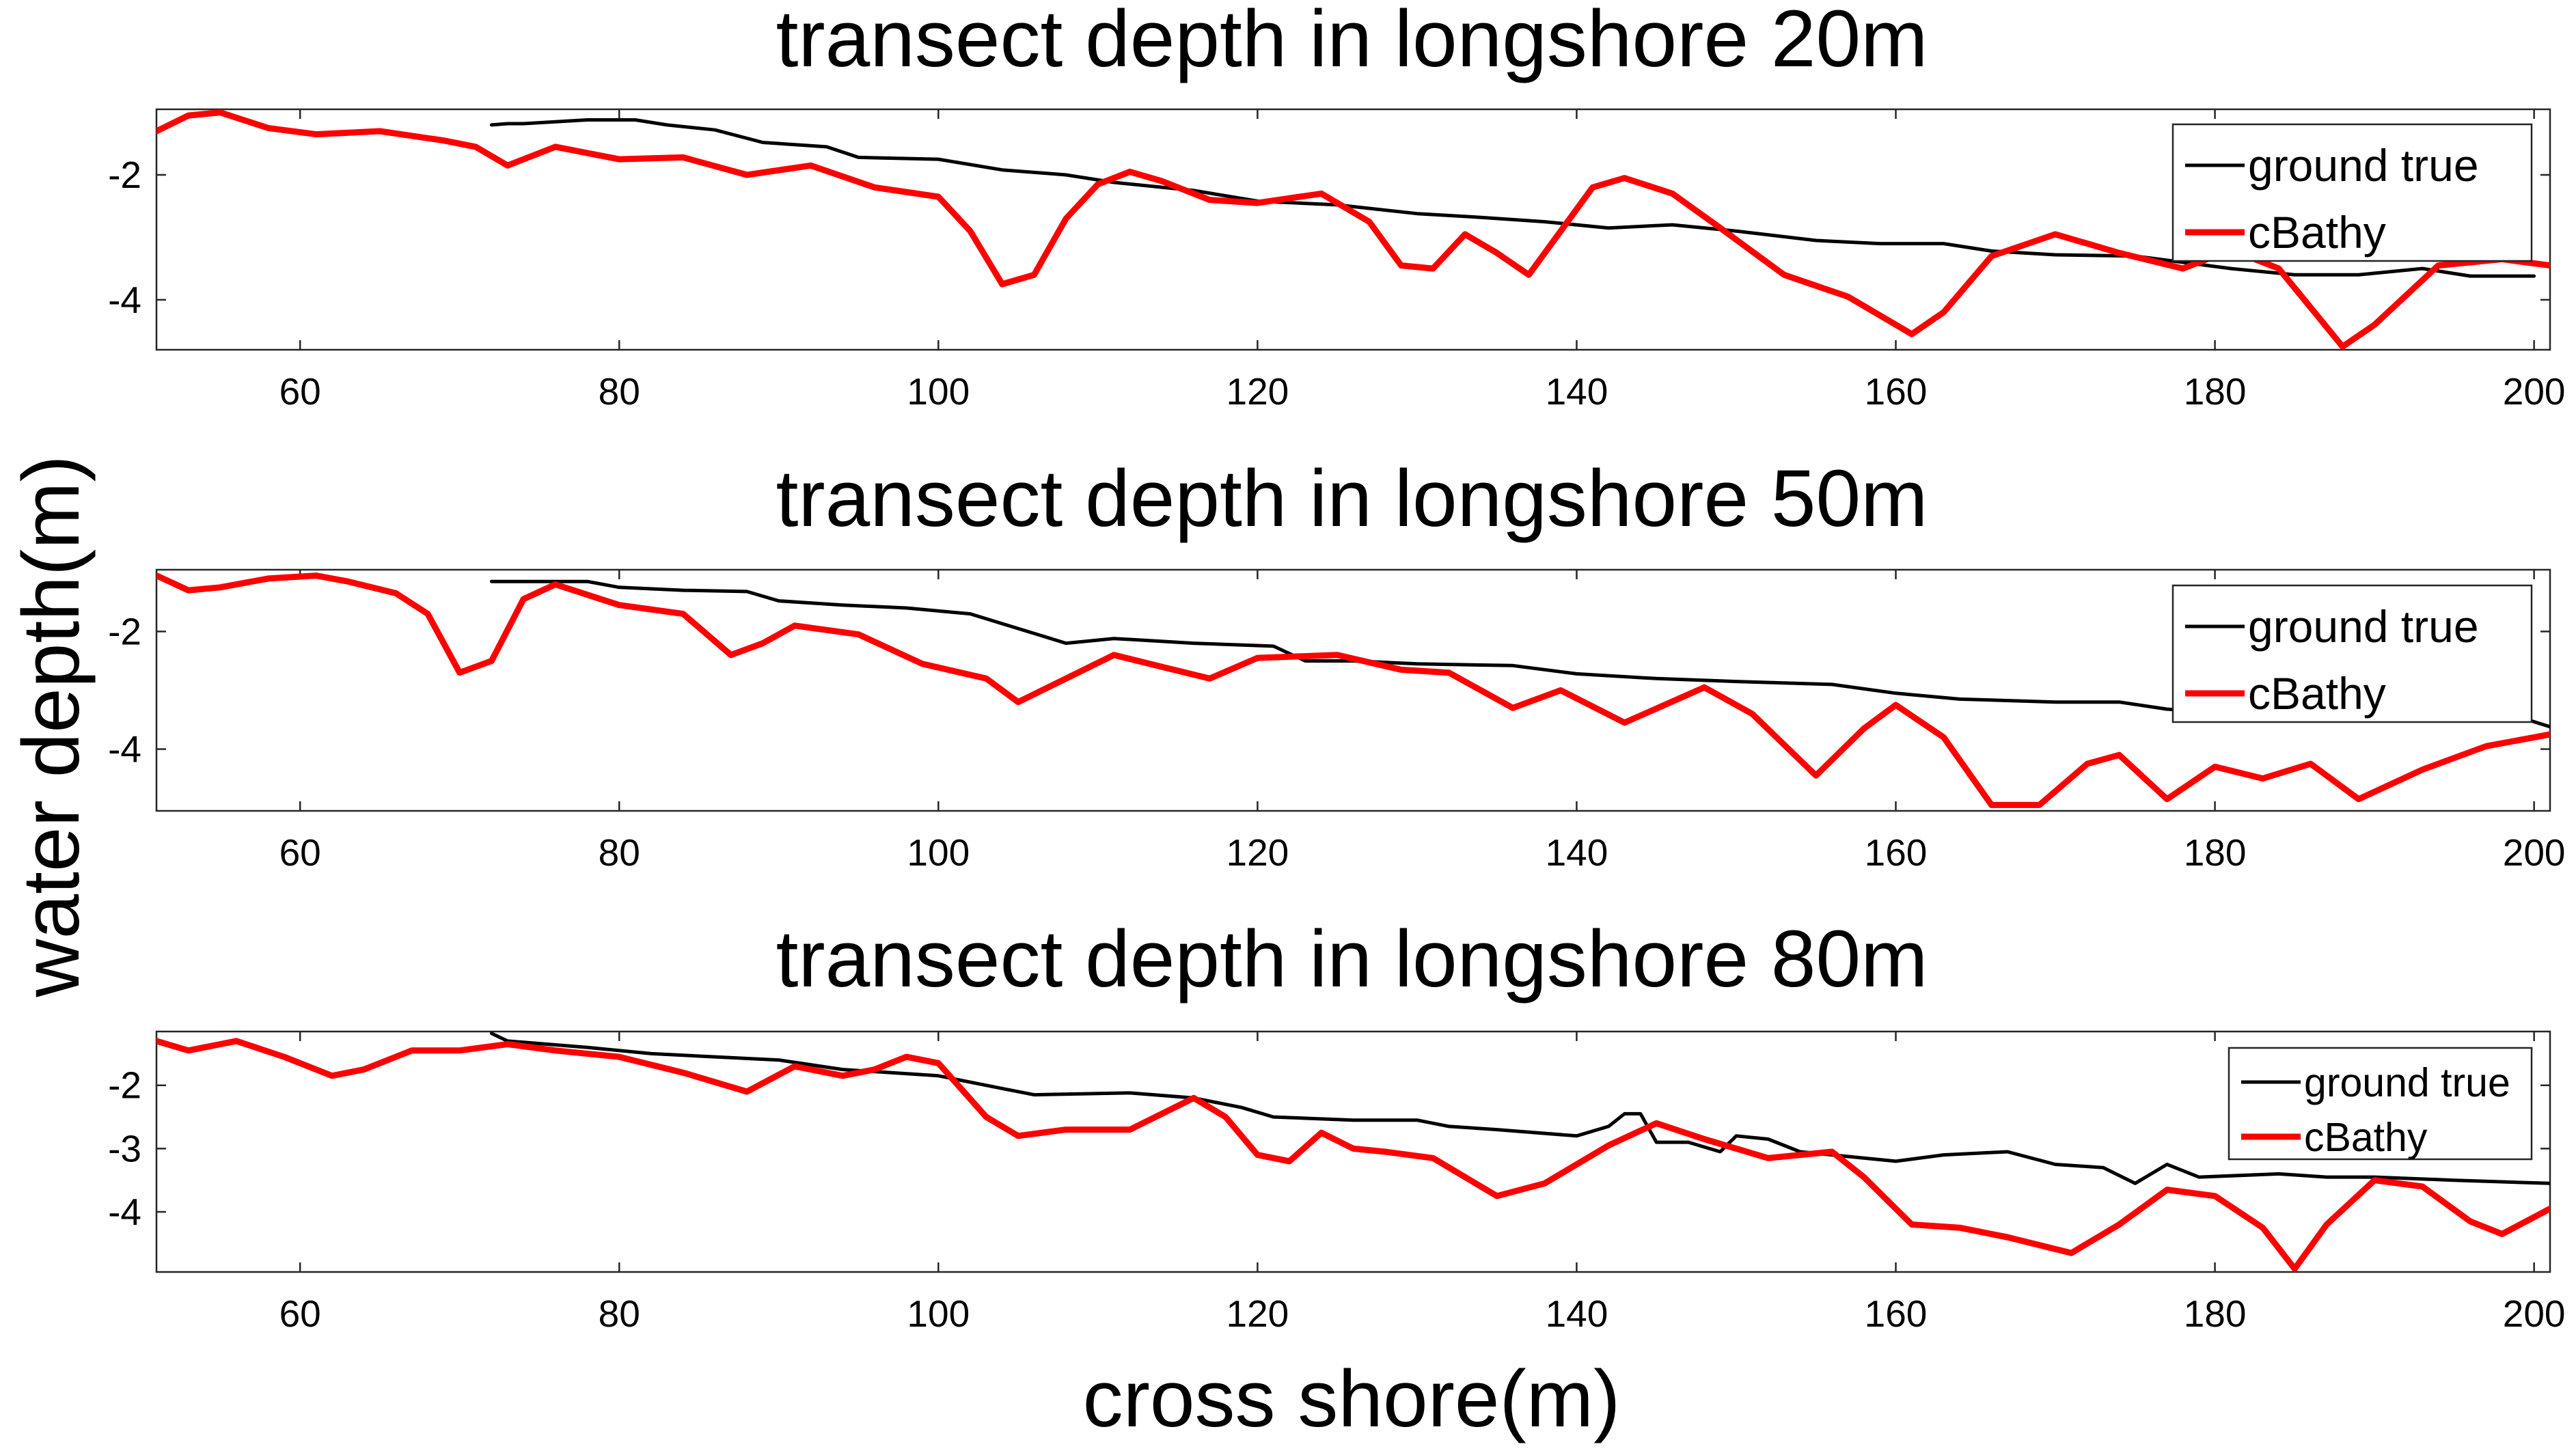 Image resolution: width=2576 pixels, height=1453 pixels. What do you see at coordinates (124, 1148) in the screenshot?
I see `y-tick-label: -3` at bounding box center [124, 1148].